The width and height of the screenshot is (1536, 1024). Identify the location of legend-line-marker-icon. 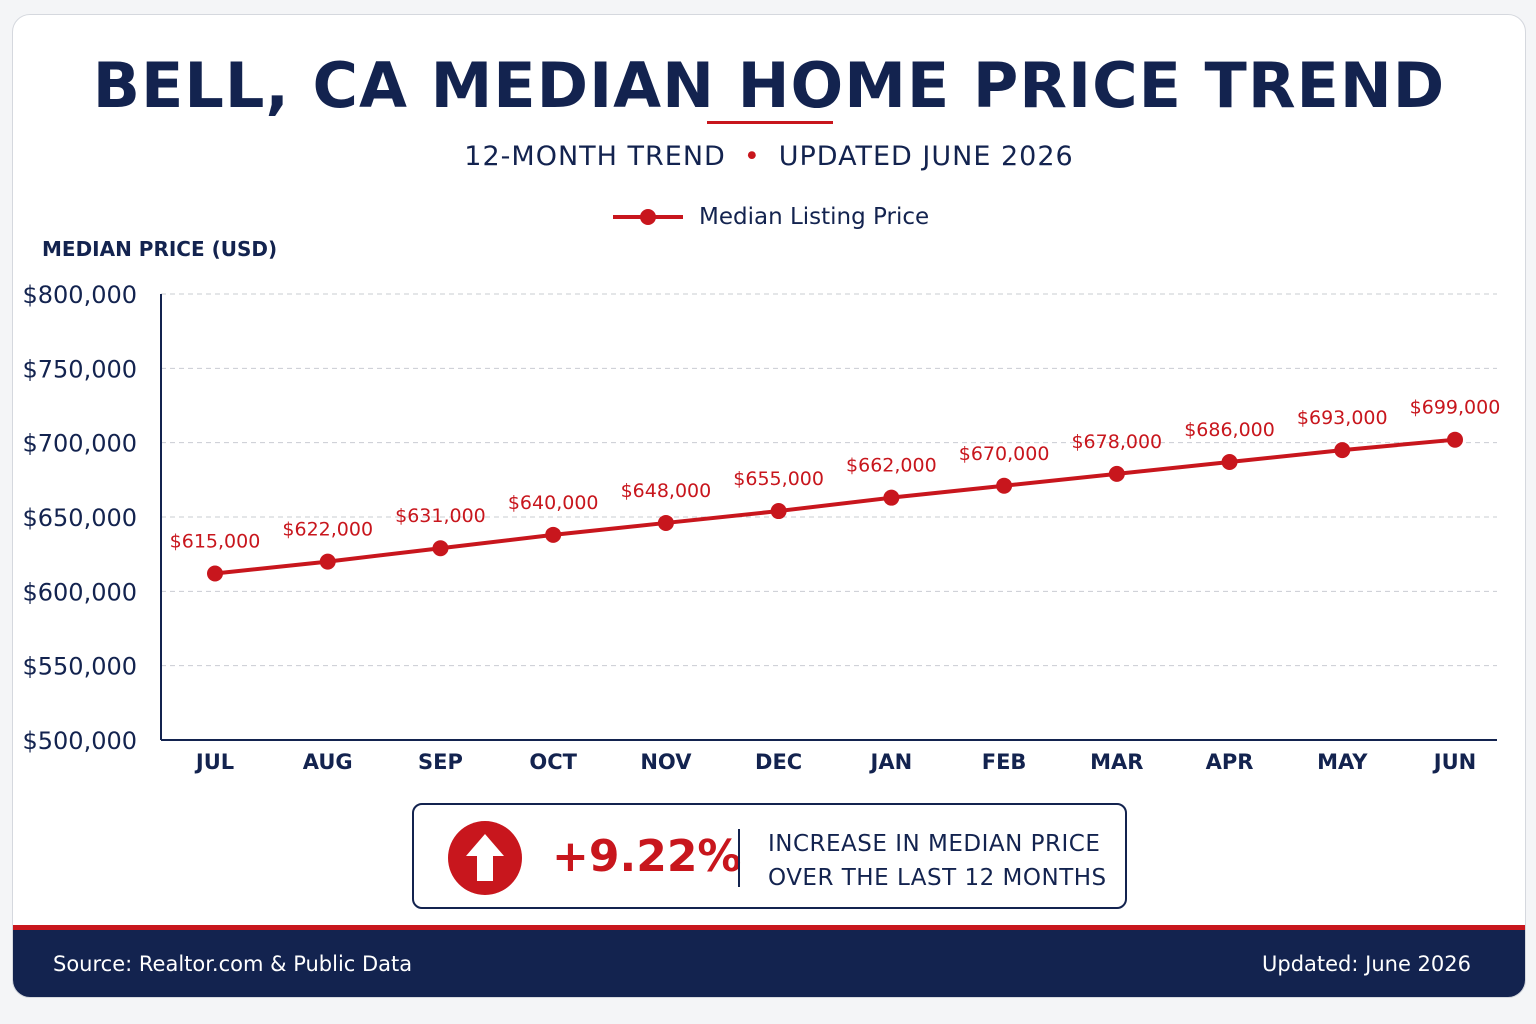
(648, 217).